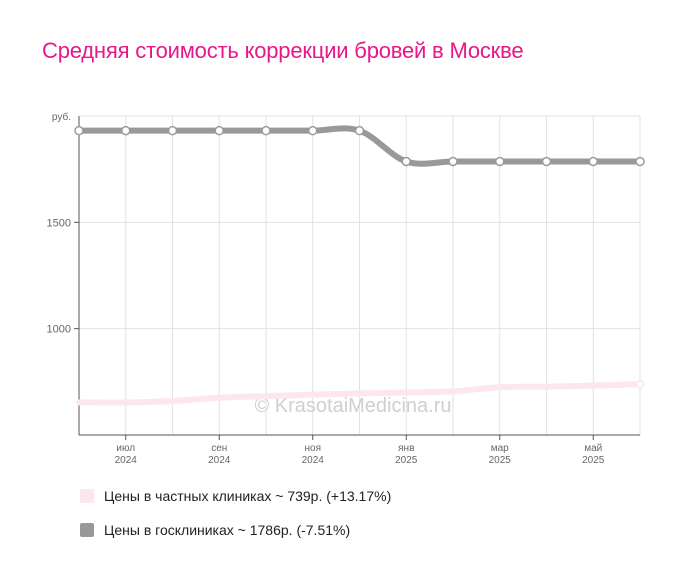 This screenshot has height=578, width=700. What do you see at coordinates (59, 223) in the screenshot?
I see `y-tick-label: 1500` at bounding box center [59, 223].